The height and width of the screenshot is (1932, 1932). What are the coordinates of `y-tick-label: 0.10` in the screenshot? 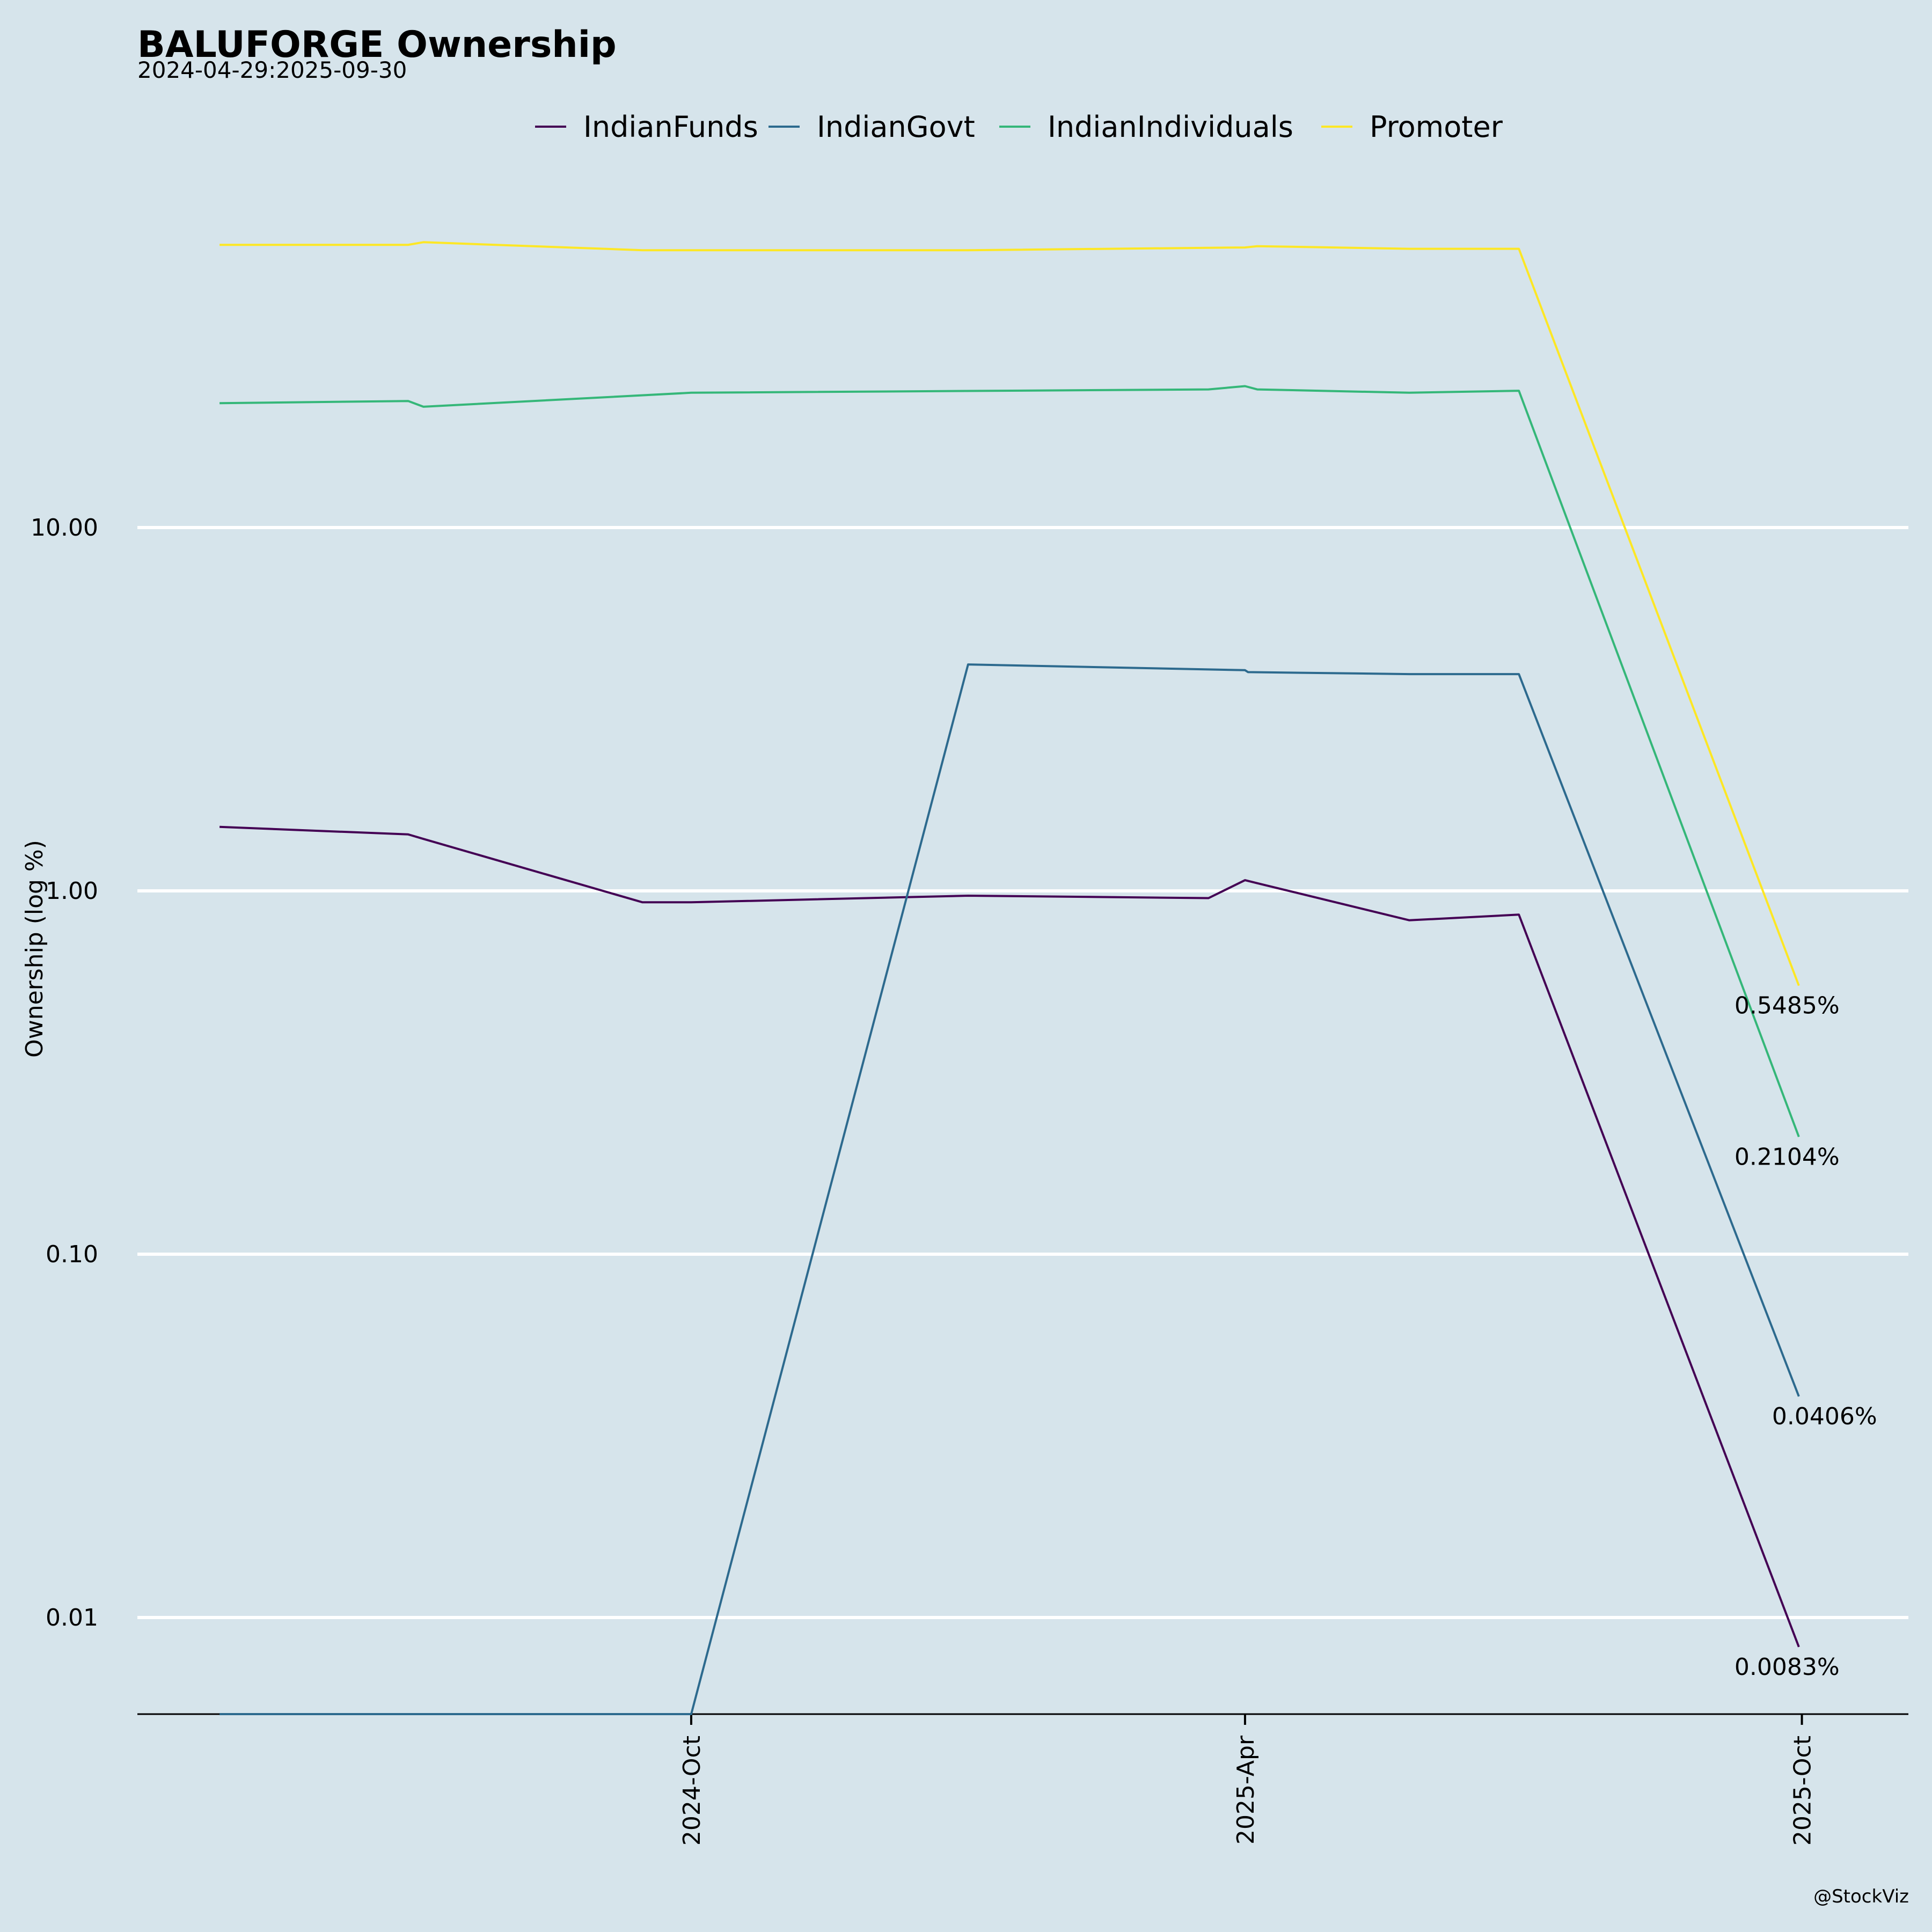 It's located at (72, 1254).